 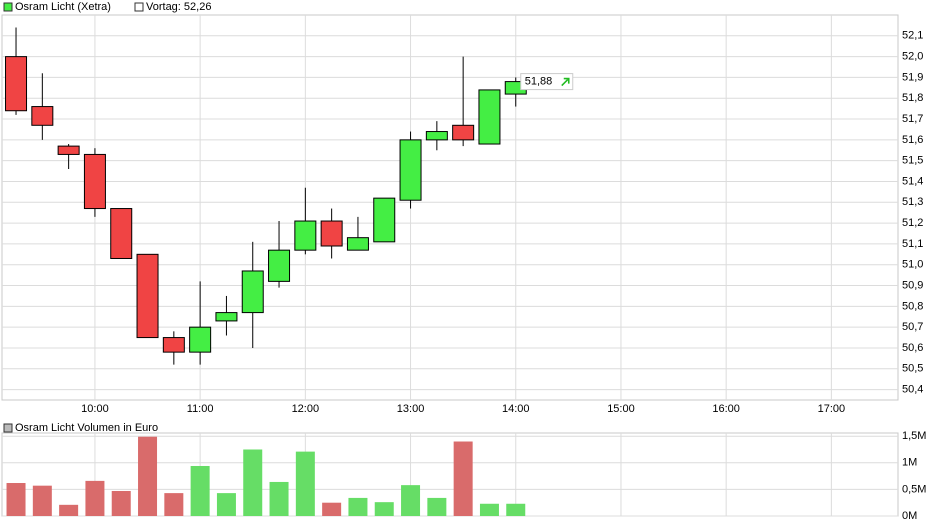 I want to click on y-tick-label: 51,6, so click(x=912, y=140).